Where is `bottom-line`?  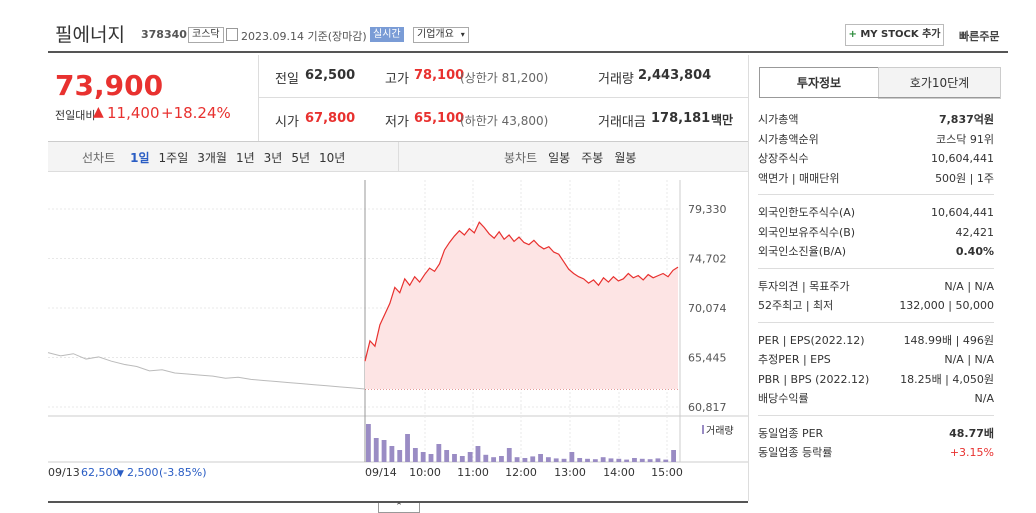 bottom-line is located at coordinates (398, 502).